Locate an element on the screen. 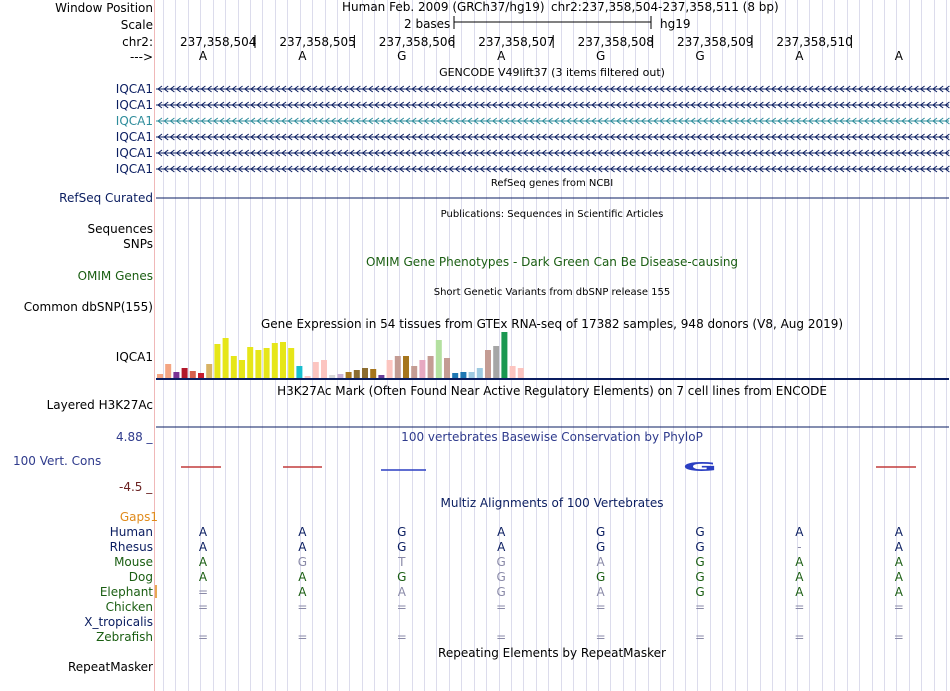 This screenshot has width=950, height=691. refseq-label: RefSeq Curated is located at coordinates (106, 198).